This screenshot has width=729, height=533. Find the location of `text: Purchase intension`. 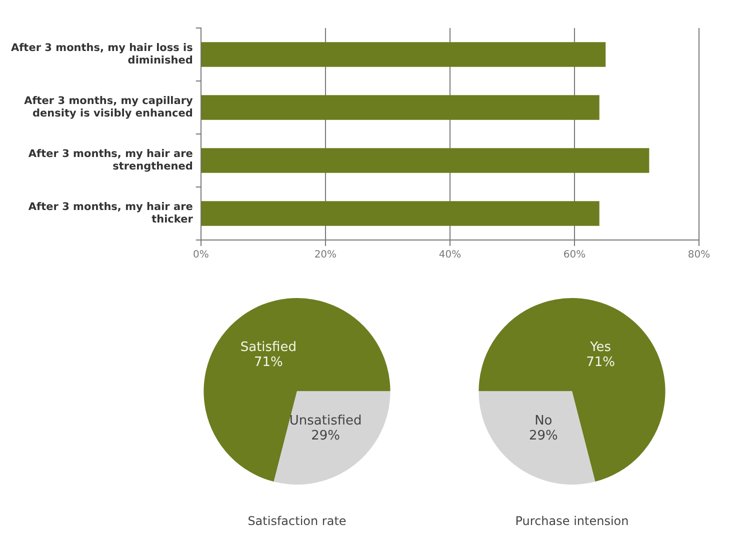

text: Purchase intension is located at coordinates (572, 521).